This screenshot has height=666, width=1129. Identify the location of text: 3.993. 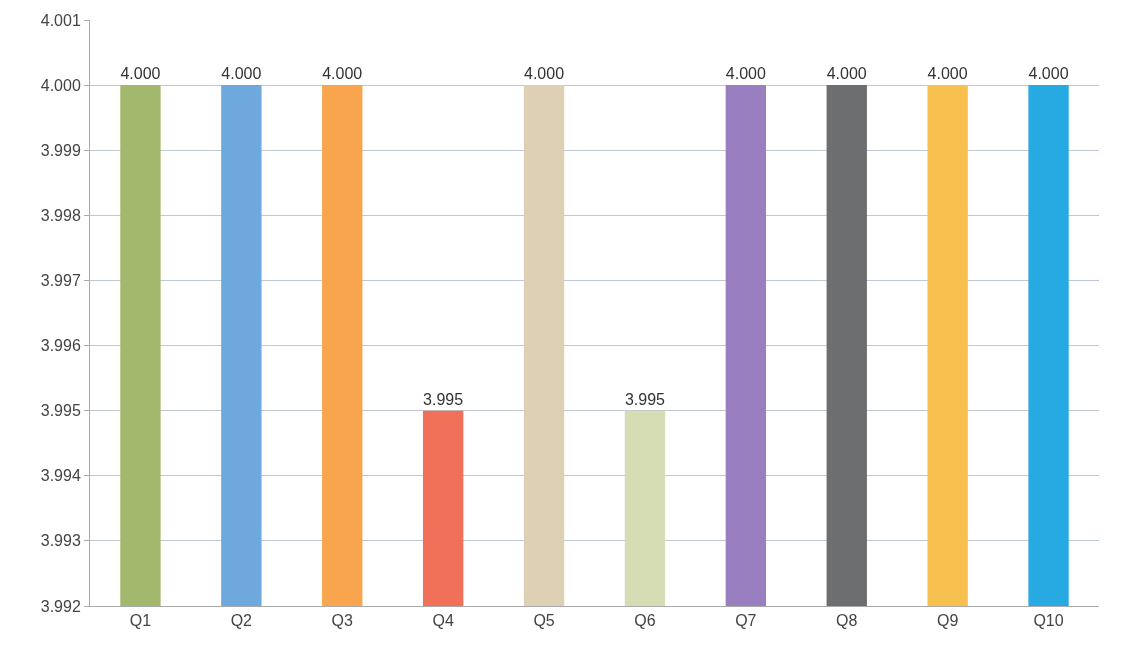
(60, 541).